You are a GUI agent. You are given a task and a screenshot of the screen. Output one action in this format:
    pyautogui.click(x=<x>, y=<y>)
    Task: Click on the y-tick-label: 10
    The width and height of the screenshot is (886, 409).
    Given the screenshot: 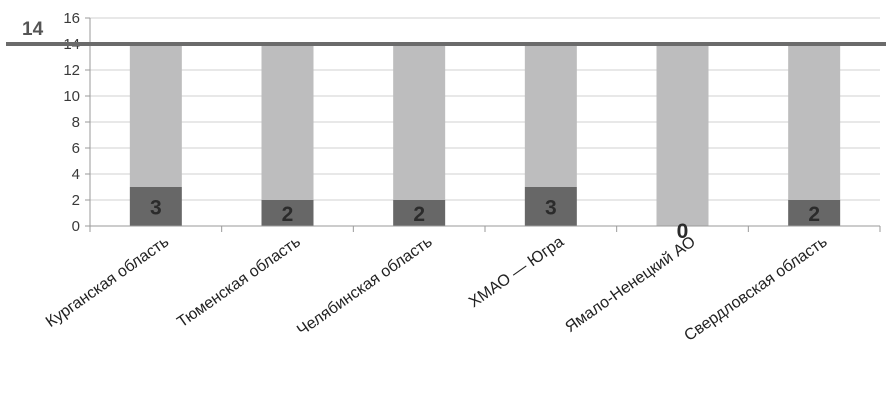 What is the action you would take?
    pyautogui.click(x=71, y=96)
    